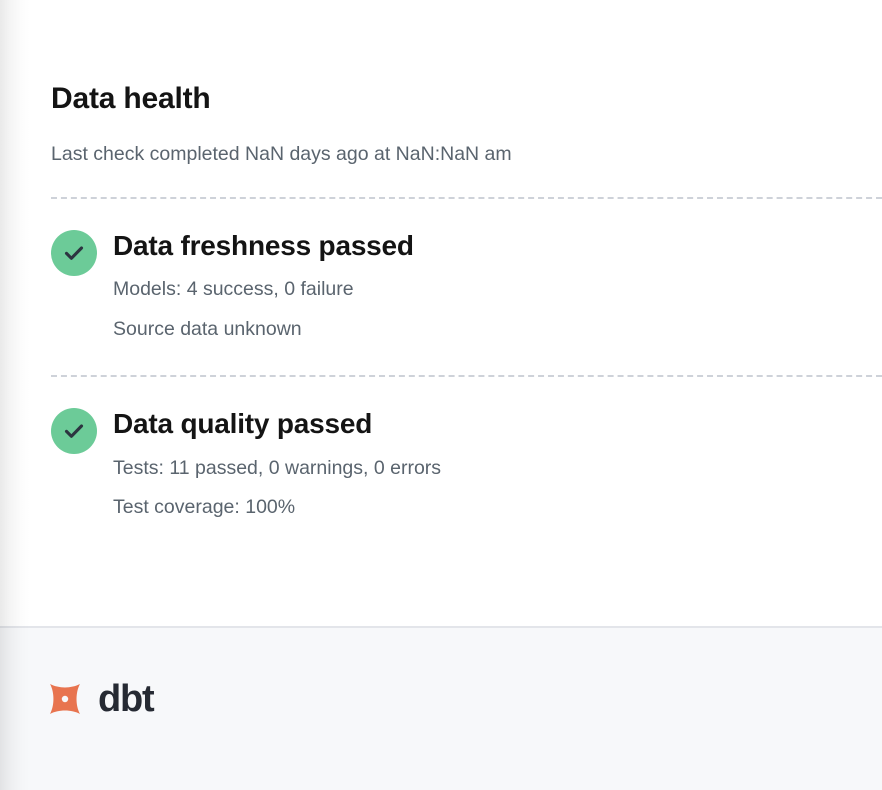 The image size is (882, 790). Describe the element at coordinates (204, 507) in the screenshot. I see `status-detail-test-coverage: Test coverage: 100%` at that location.